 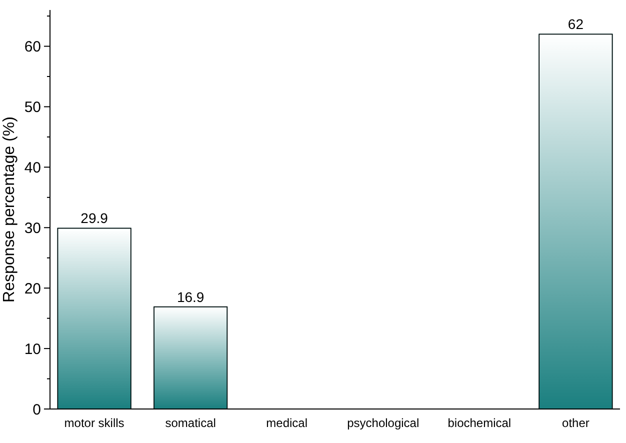 What do you see at coordinates (287, 423) in the screenshot?
I see `x-tick-label: medical` at bounding box center [287, 423].